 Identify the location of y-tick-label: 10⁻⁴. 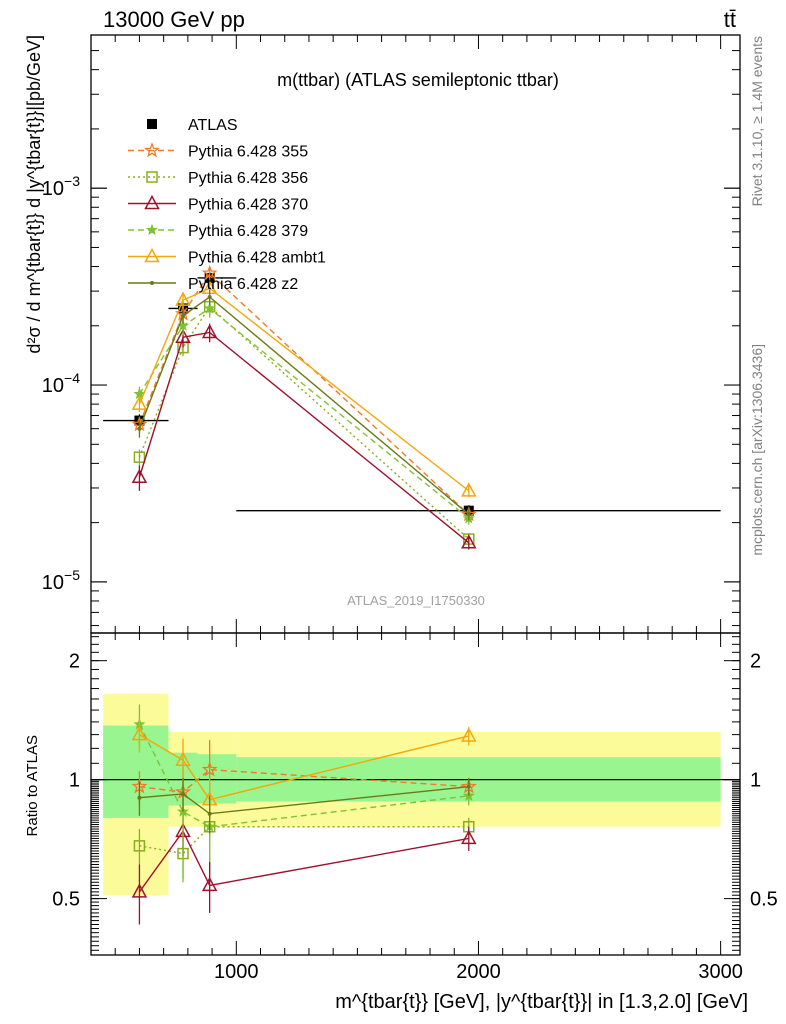
(61, 383).